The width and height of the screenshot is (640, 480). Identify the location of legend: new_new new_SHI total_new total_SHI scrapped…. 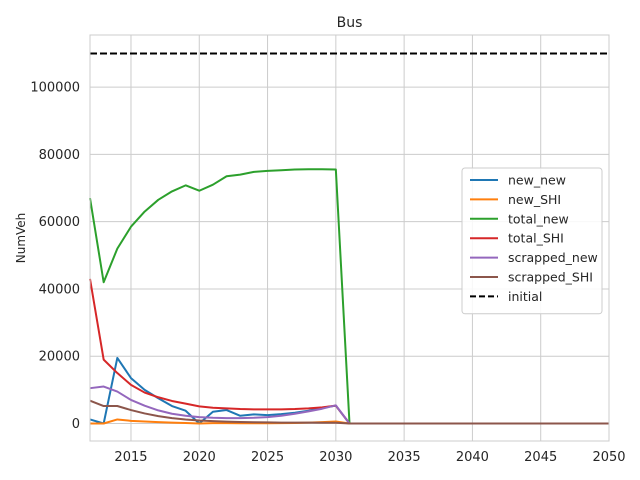
(532, 241).